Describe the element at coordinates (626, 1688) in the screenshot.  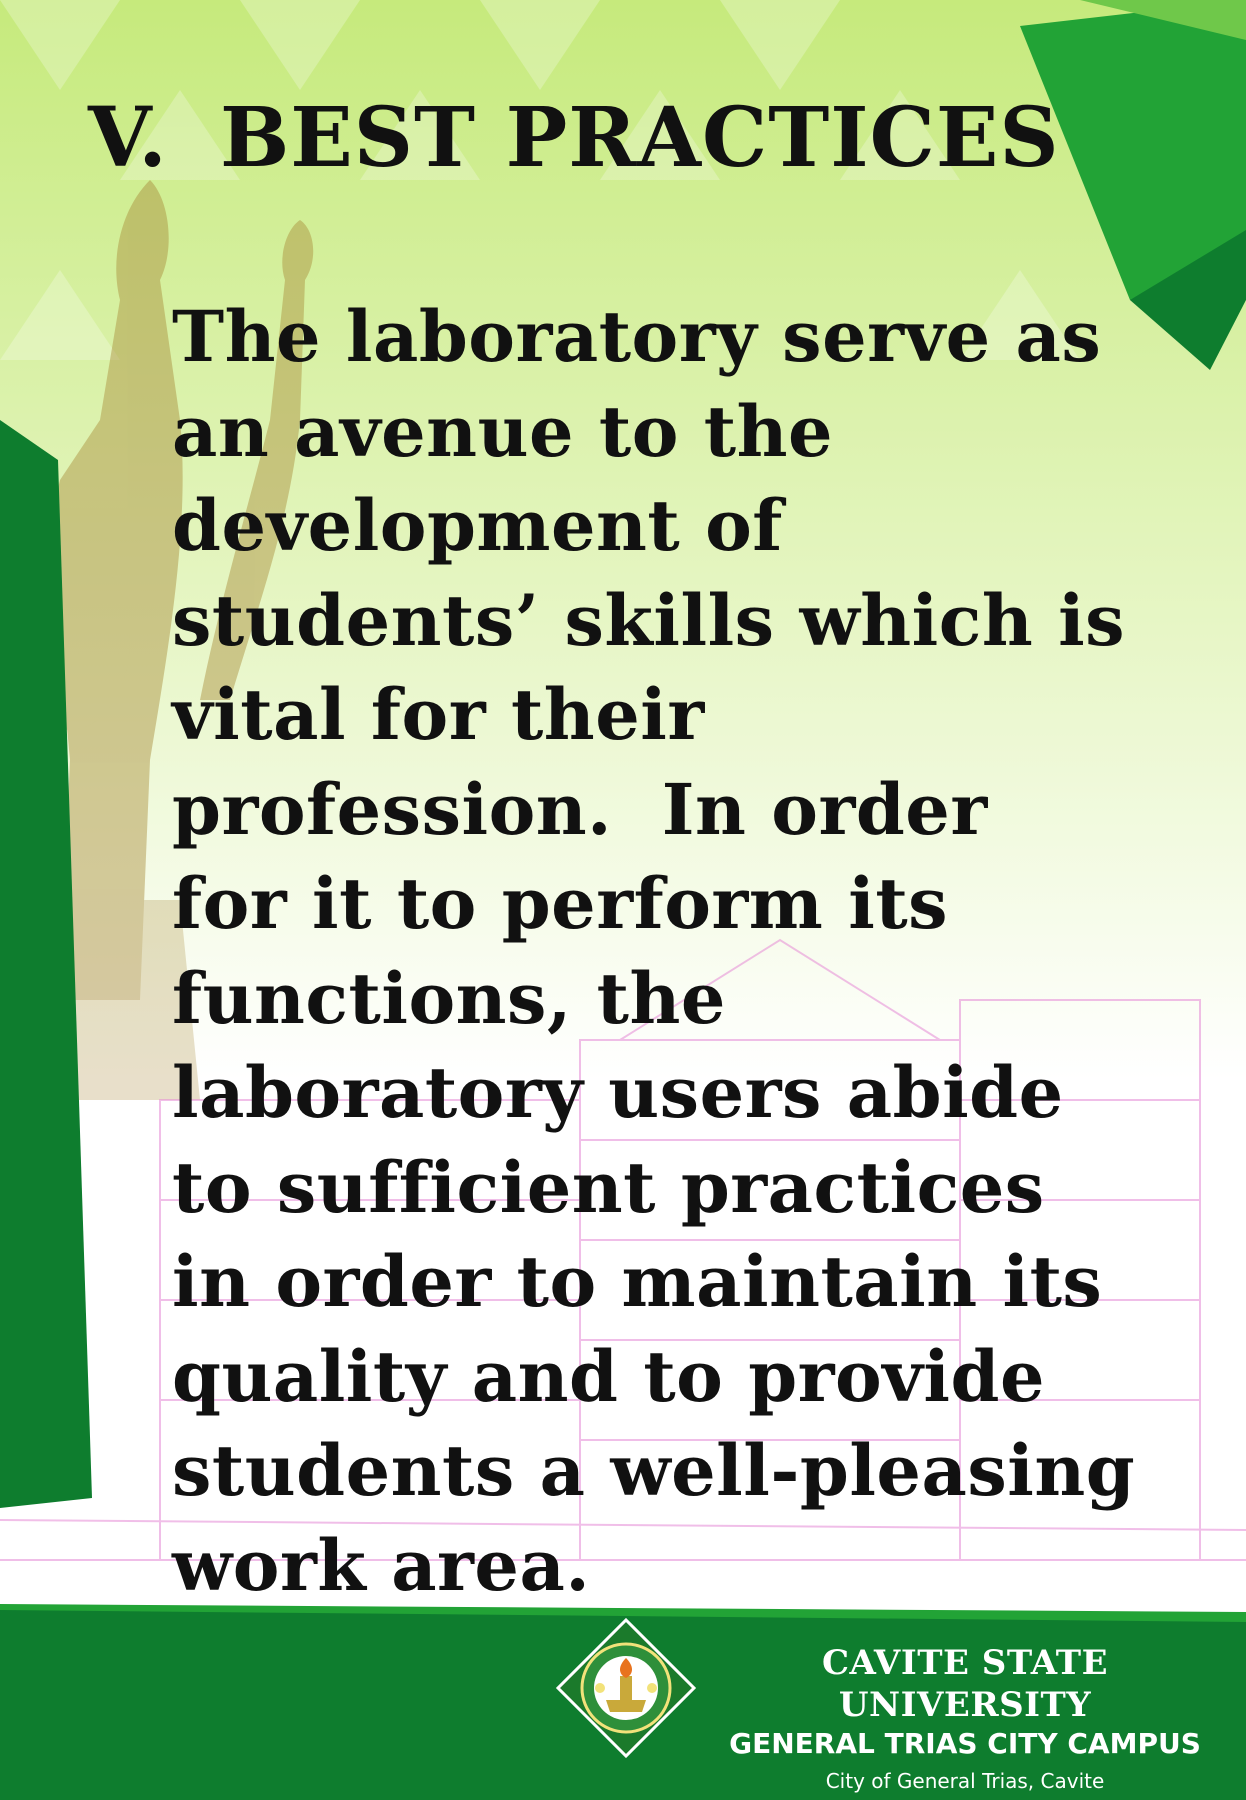
I see `university-seal-icon` at that location.